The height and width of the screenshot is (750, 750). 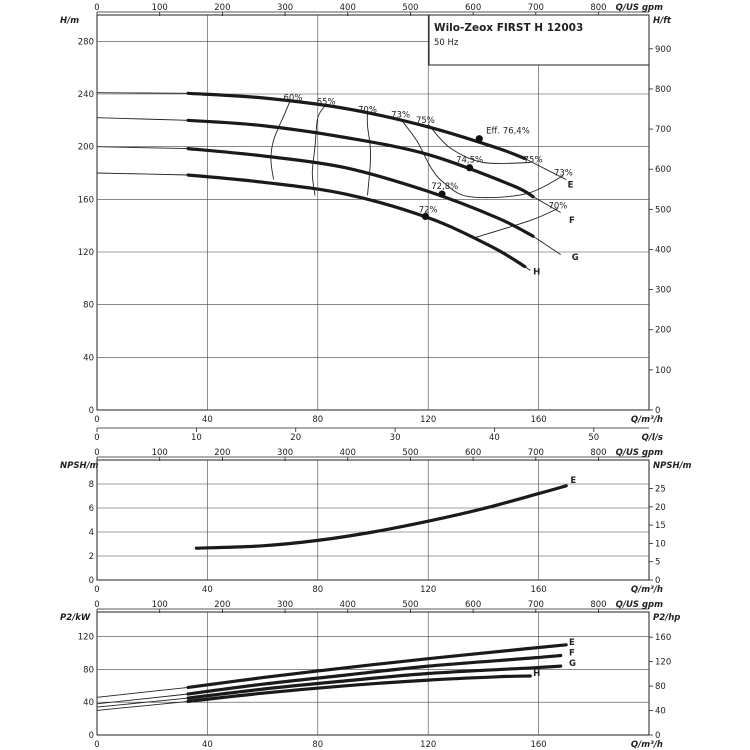 I want to click on head-x-tick-label: 0, so click(x=96, y=420).